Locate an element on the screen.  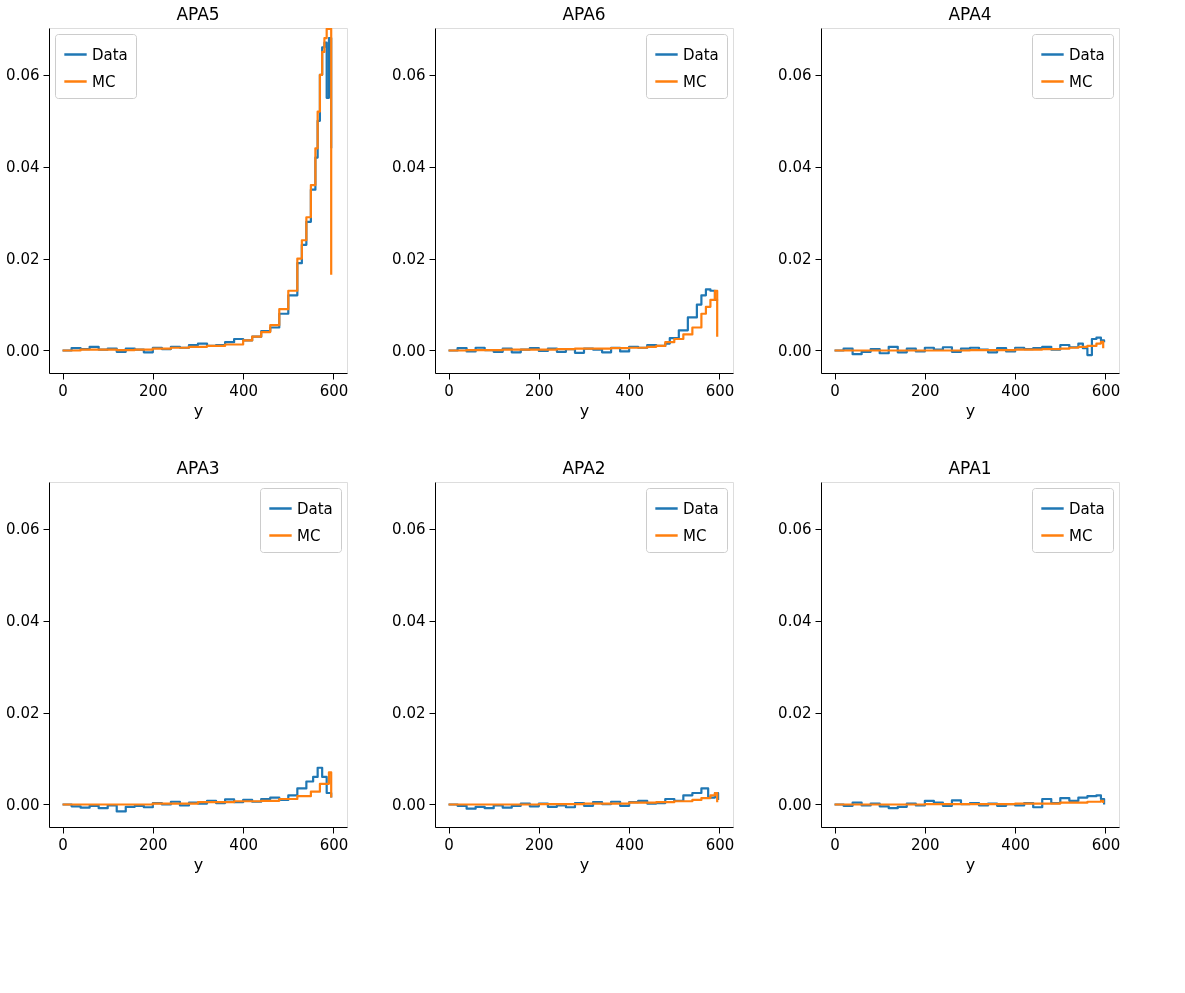
chart-title: APA2 is located at coordinates (584, 468).